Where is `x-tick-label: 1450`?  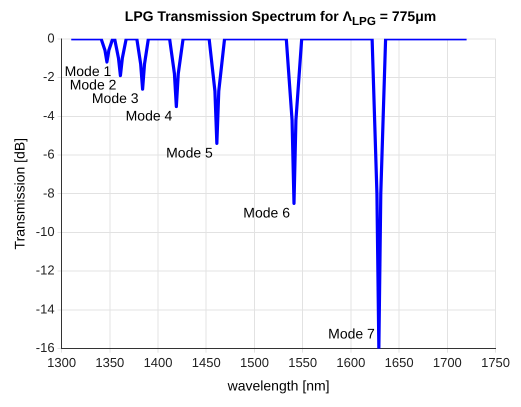 x-tick-label: 1450 is located at coordinates (206, 362).